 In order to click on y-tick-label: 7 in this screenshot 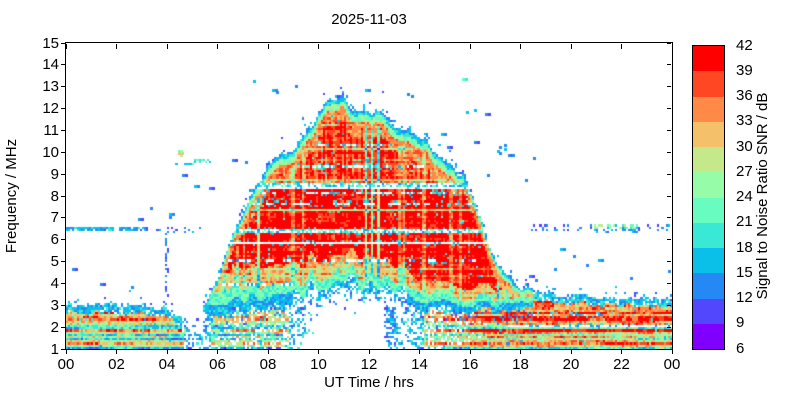, I will do `click(54, 218)`.